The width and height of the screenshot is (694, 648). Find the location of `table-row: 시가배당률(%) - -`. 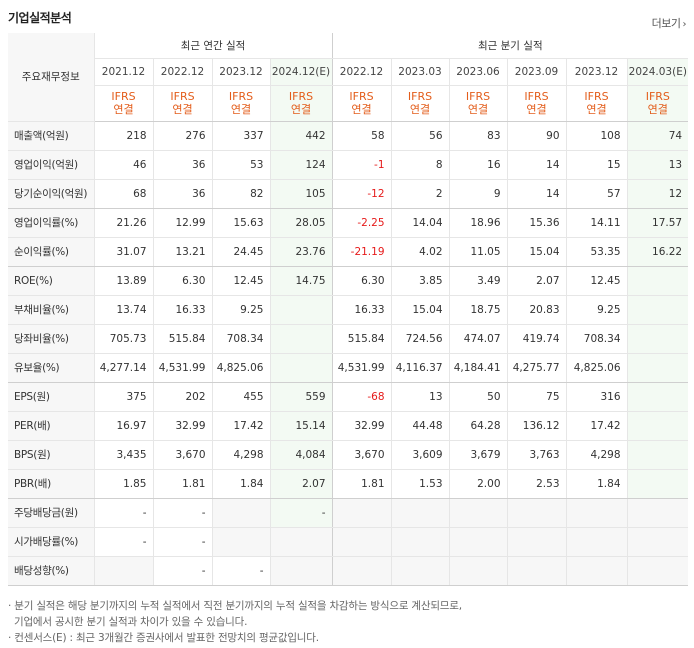

table-row: 시가배당률(%) - - is located at coordinates (348, 542).